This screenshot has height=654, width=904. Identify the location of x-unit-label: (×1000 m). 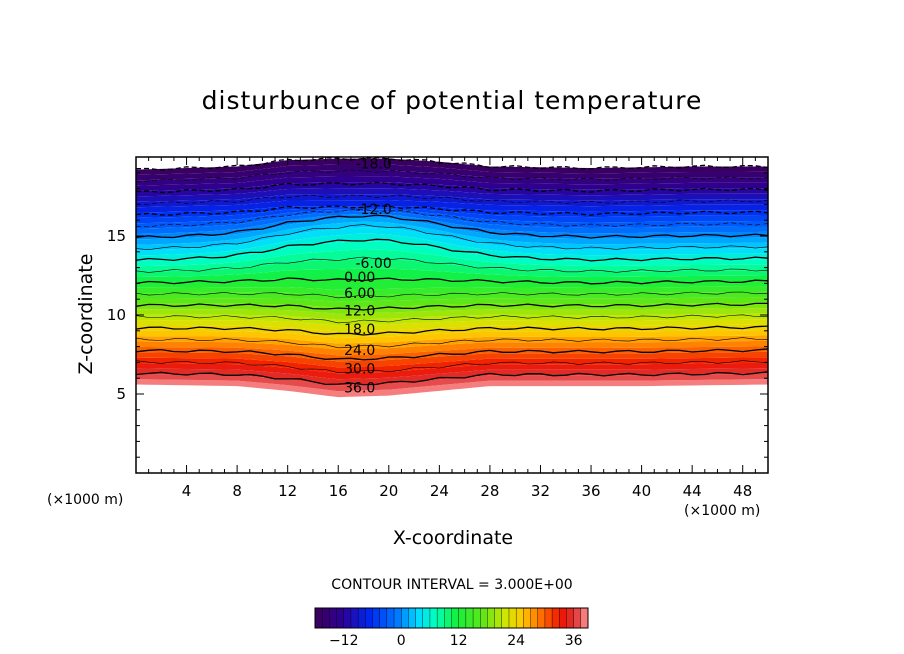
(85, 500).